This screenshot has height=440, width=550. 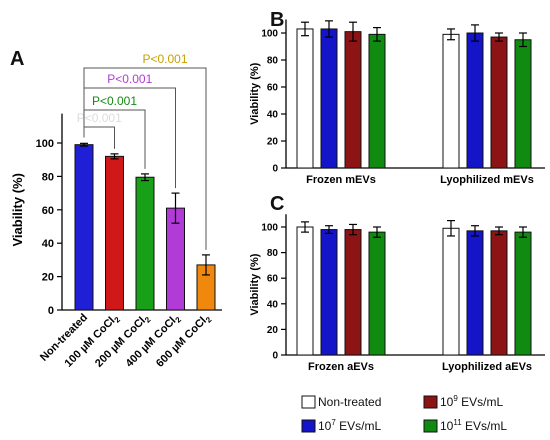 I want to click on y-axis-label-A: Viability (%), so click(x=17, y=209).